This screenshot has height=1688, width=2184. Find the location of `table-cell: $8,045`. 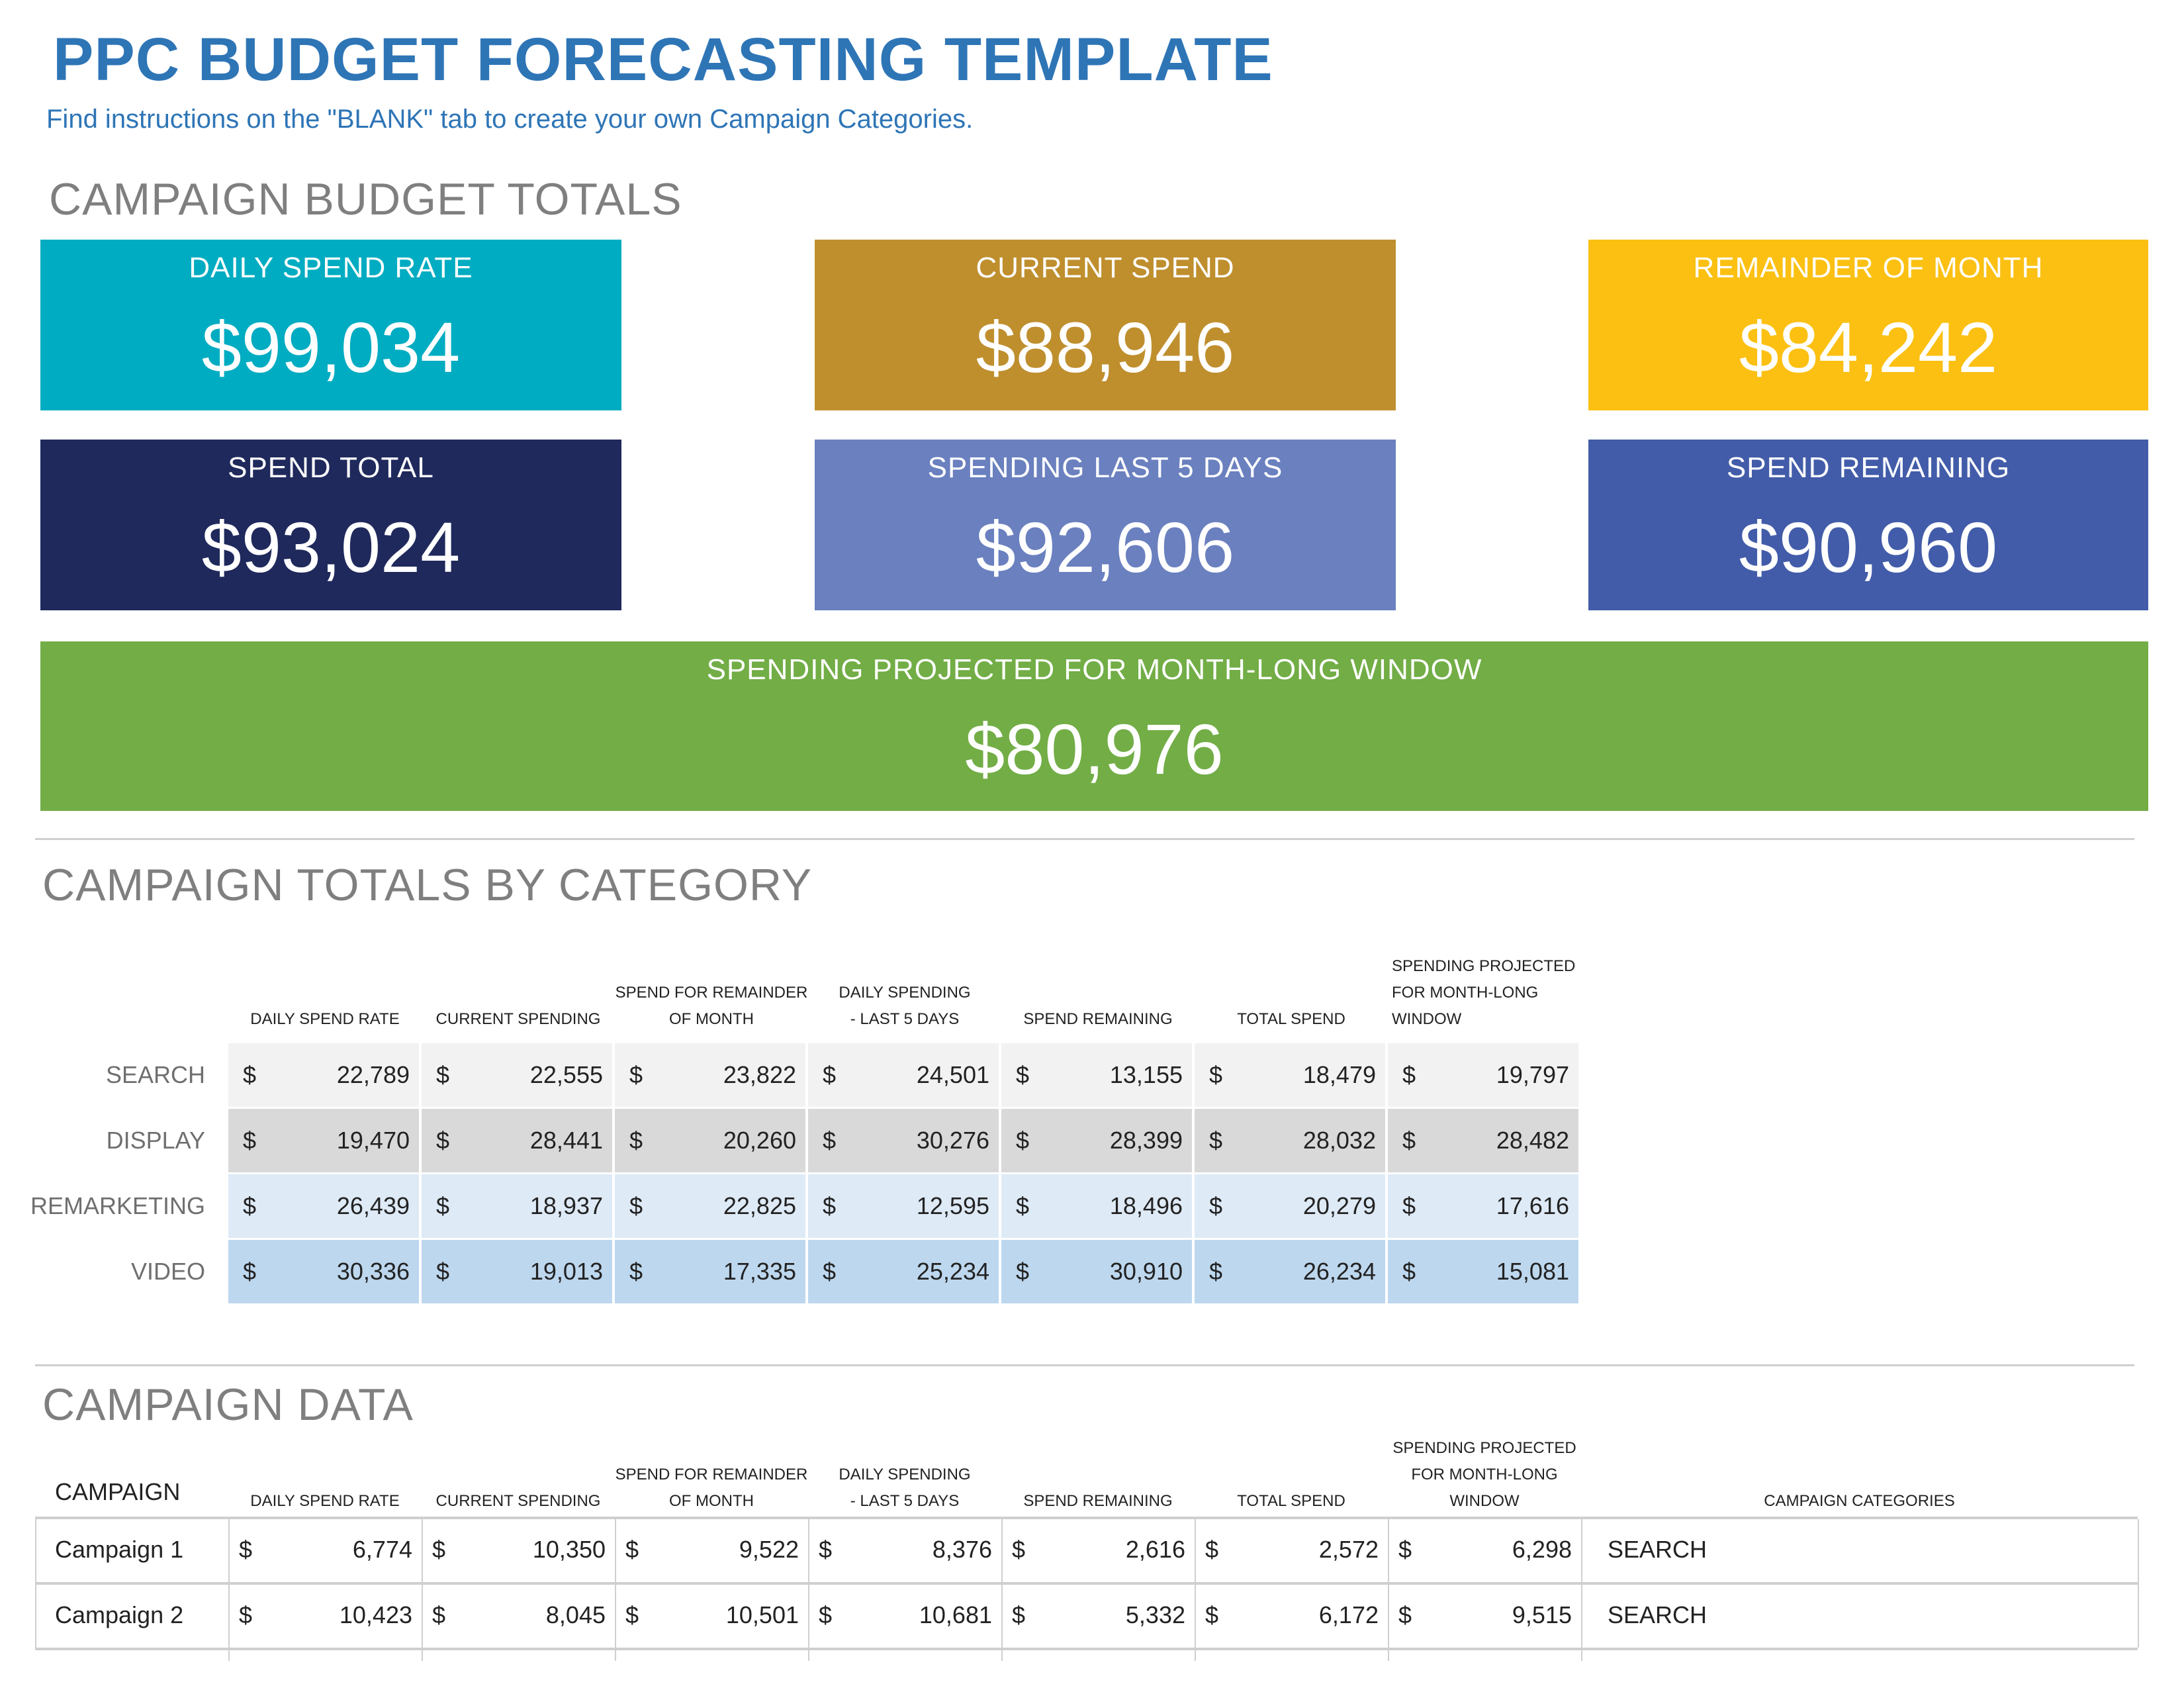

table-cell: $8,045 is located at coordinates (518, 1615).